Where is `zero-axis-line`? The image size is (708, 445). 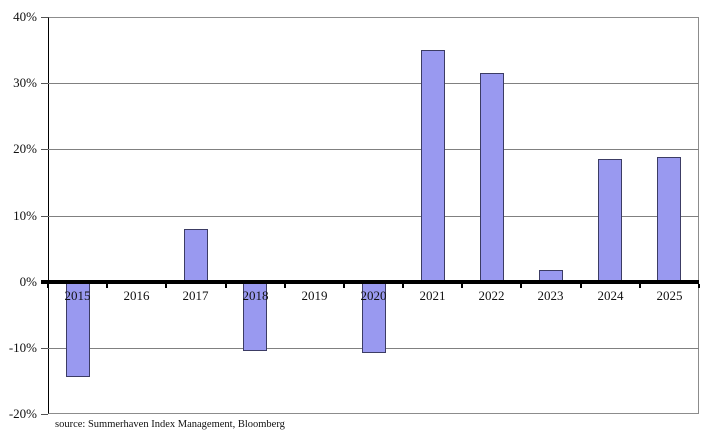
zero-axis-line is located at coordinates (370, 282).